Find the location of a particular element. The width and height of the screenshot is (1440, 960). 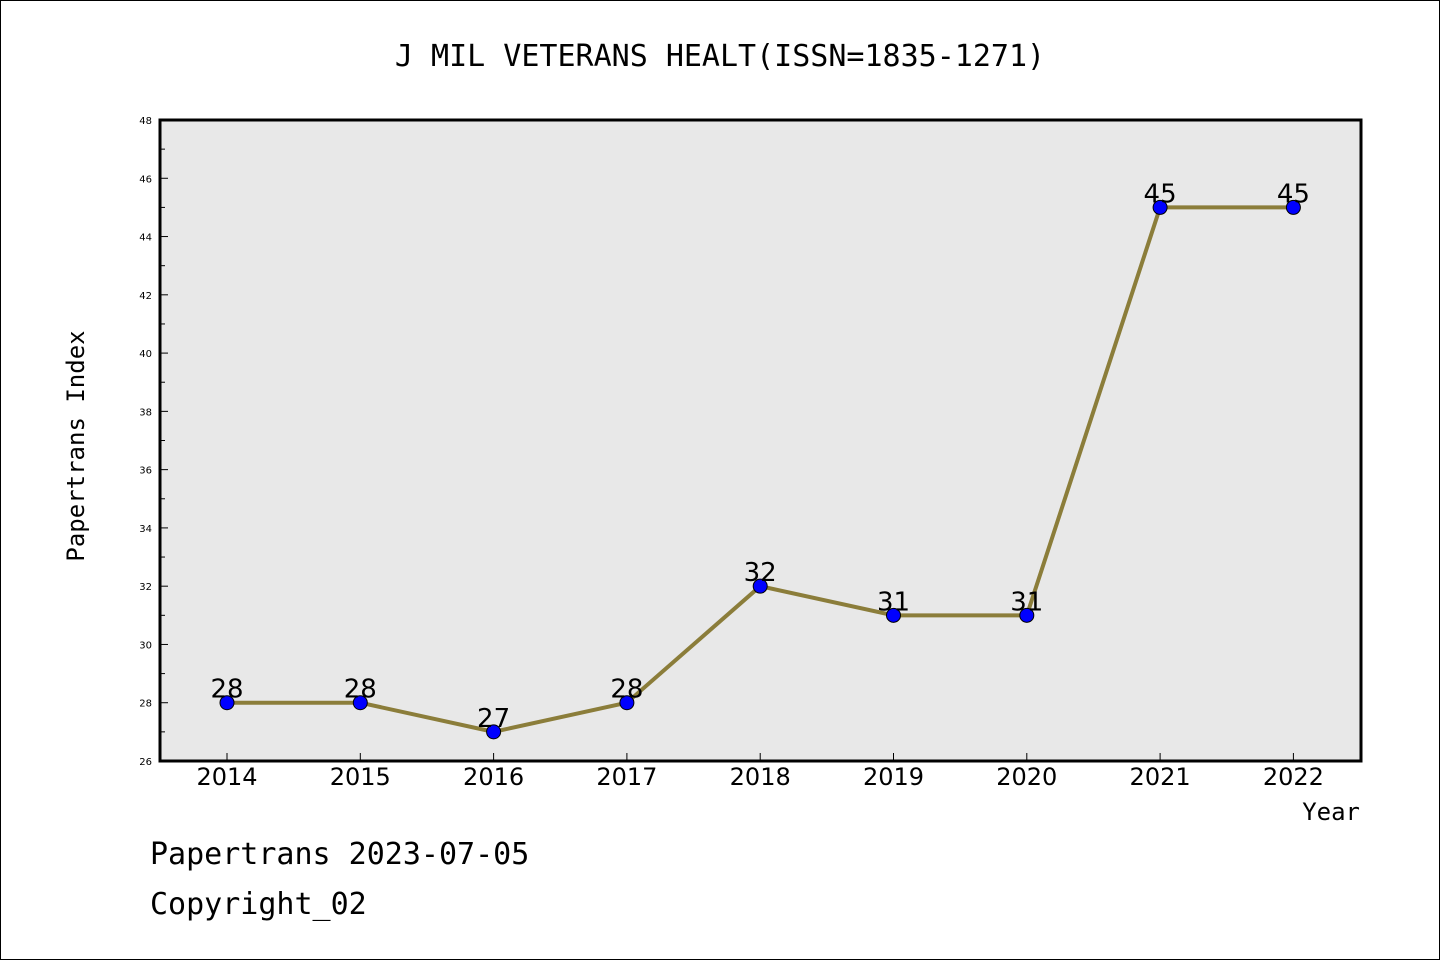

footer-copyright: Copyright_02 is located at coordinates (258, 904).